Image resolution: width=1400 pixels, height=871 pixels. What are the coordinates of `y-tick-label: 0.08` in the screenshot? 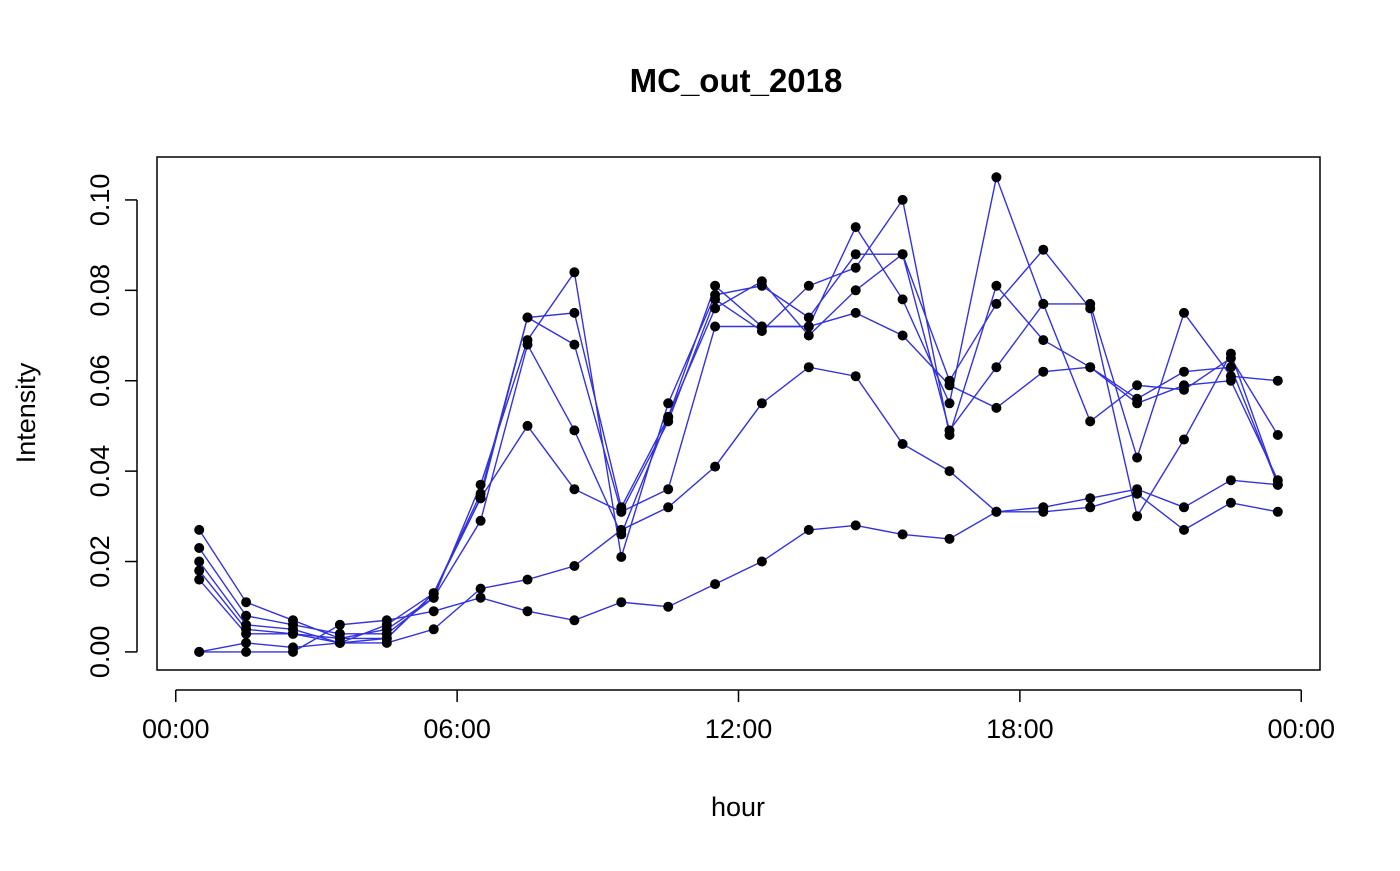 It's located at (100, 290).